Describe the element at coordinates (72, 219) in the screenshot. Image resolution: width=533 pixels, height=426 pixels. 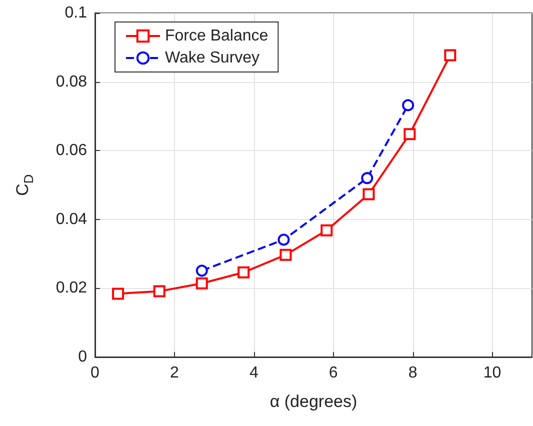
I see `y-tick-label: 0.04` at that location.